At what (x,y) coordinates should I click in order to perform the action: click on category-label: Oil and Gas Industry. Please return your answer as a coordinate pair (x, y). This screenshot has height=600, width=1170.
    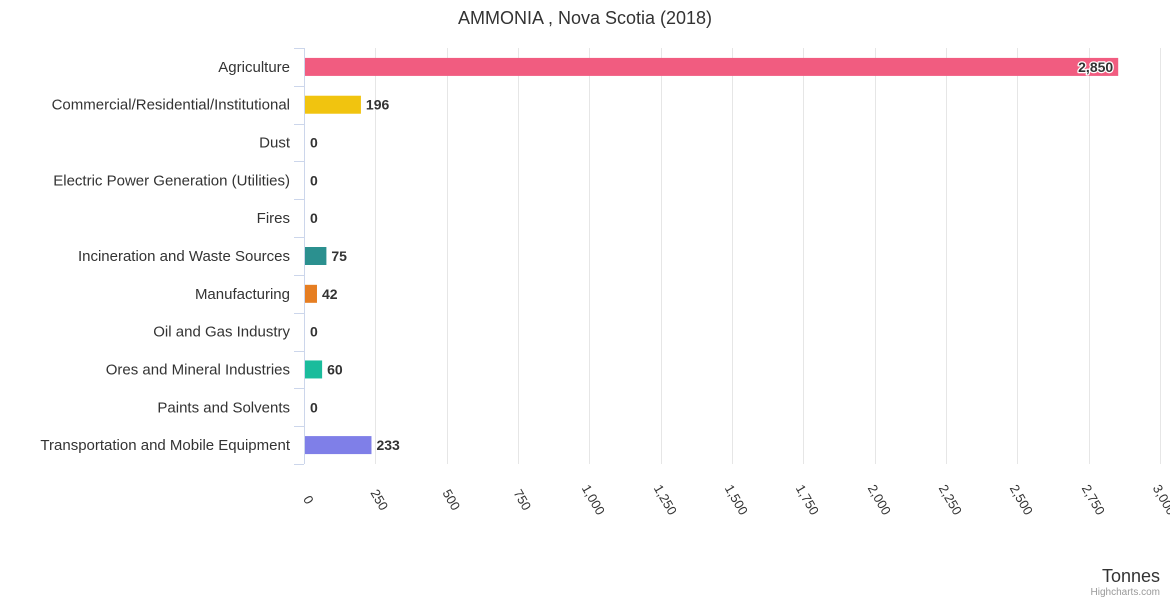
    Looking at the image, I should click on (221, 332).